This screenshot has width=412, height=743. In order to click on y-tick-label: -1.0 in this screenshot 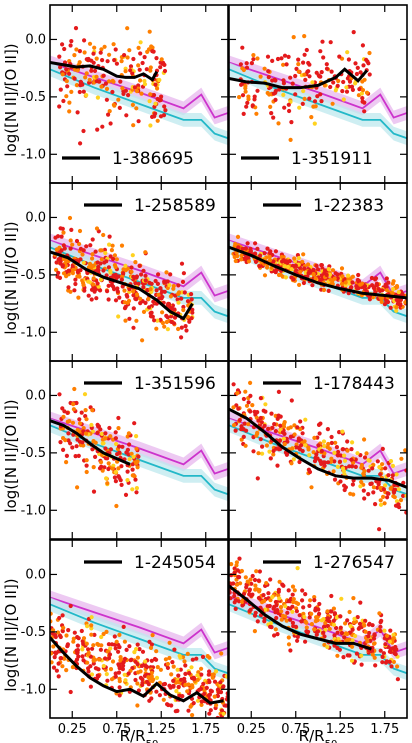, I will do `click(33, 689)`.